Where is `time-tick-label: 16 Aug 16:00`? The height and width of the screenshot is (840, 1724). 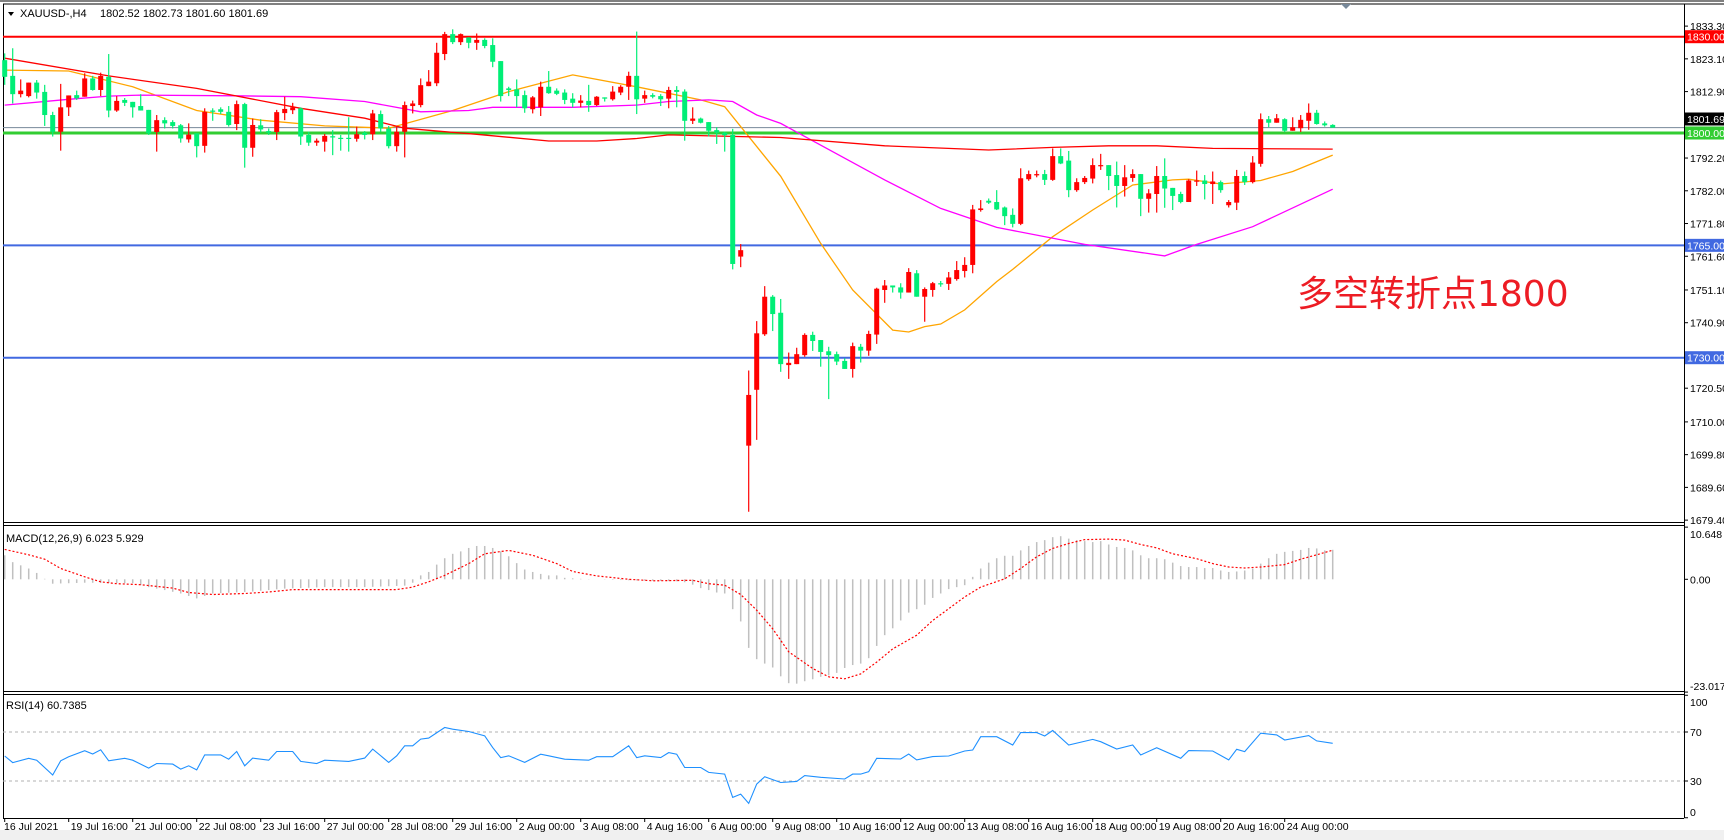
time-tick-label: 16 Aug 16:00 is located at coordinates (1062, 827).